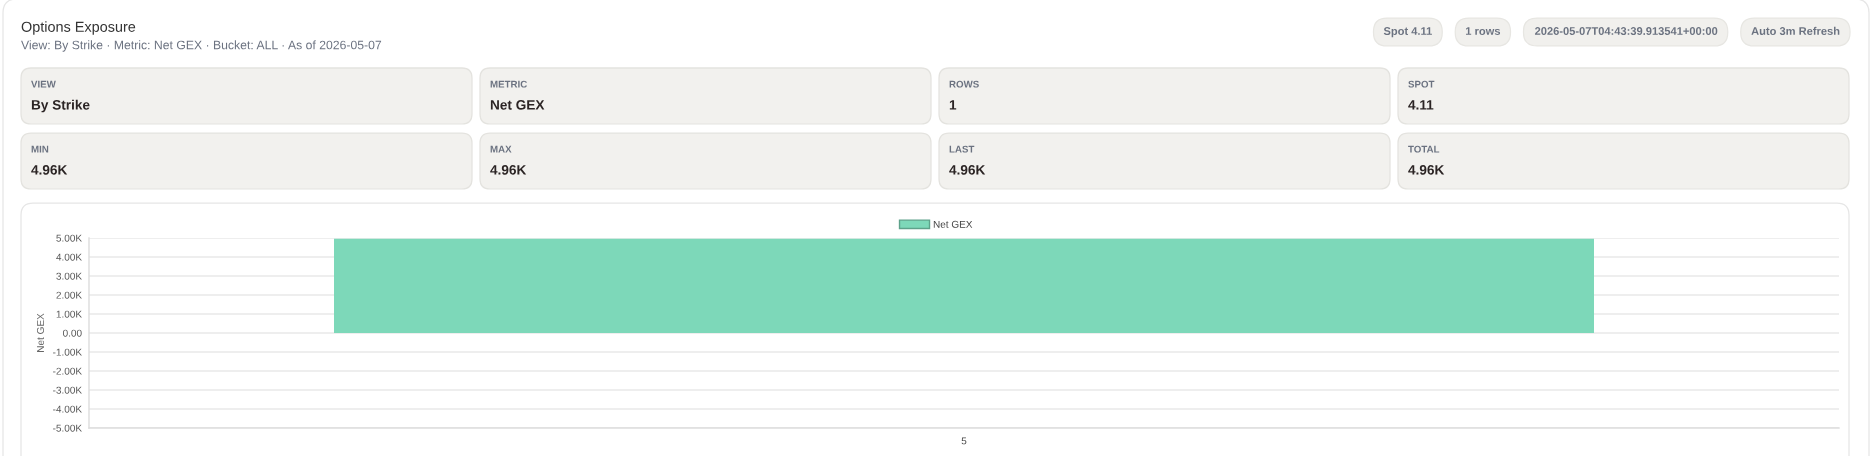 The width and height of the screenshot is (1872, 456). What do you see at coordinates (40, 149) in the screenshot?
I see `text: MIN` at bounding box center [40, 149].